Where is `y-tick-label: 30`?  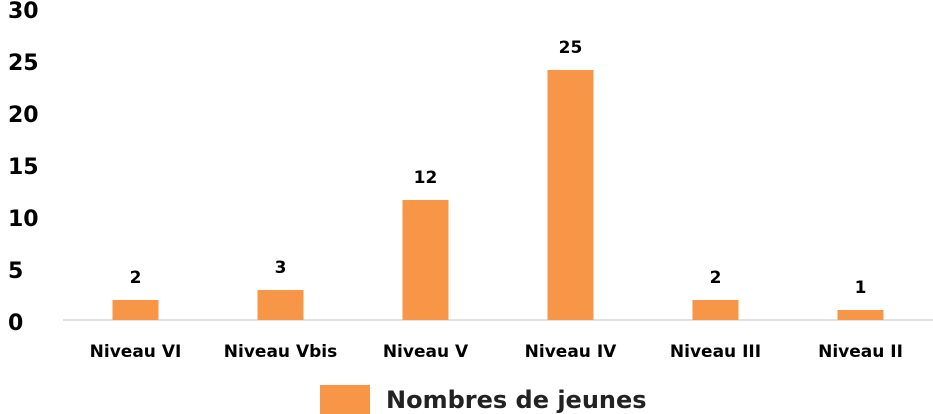 y-tick-label: 30 is located at coordinates (23, 12).